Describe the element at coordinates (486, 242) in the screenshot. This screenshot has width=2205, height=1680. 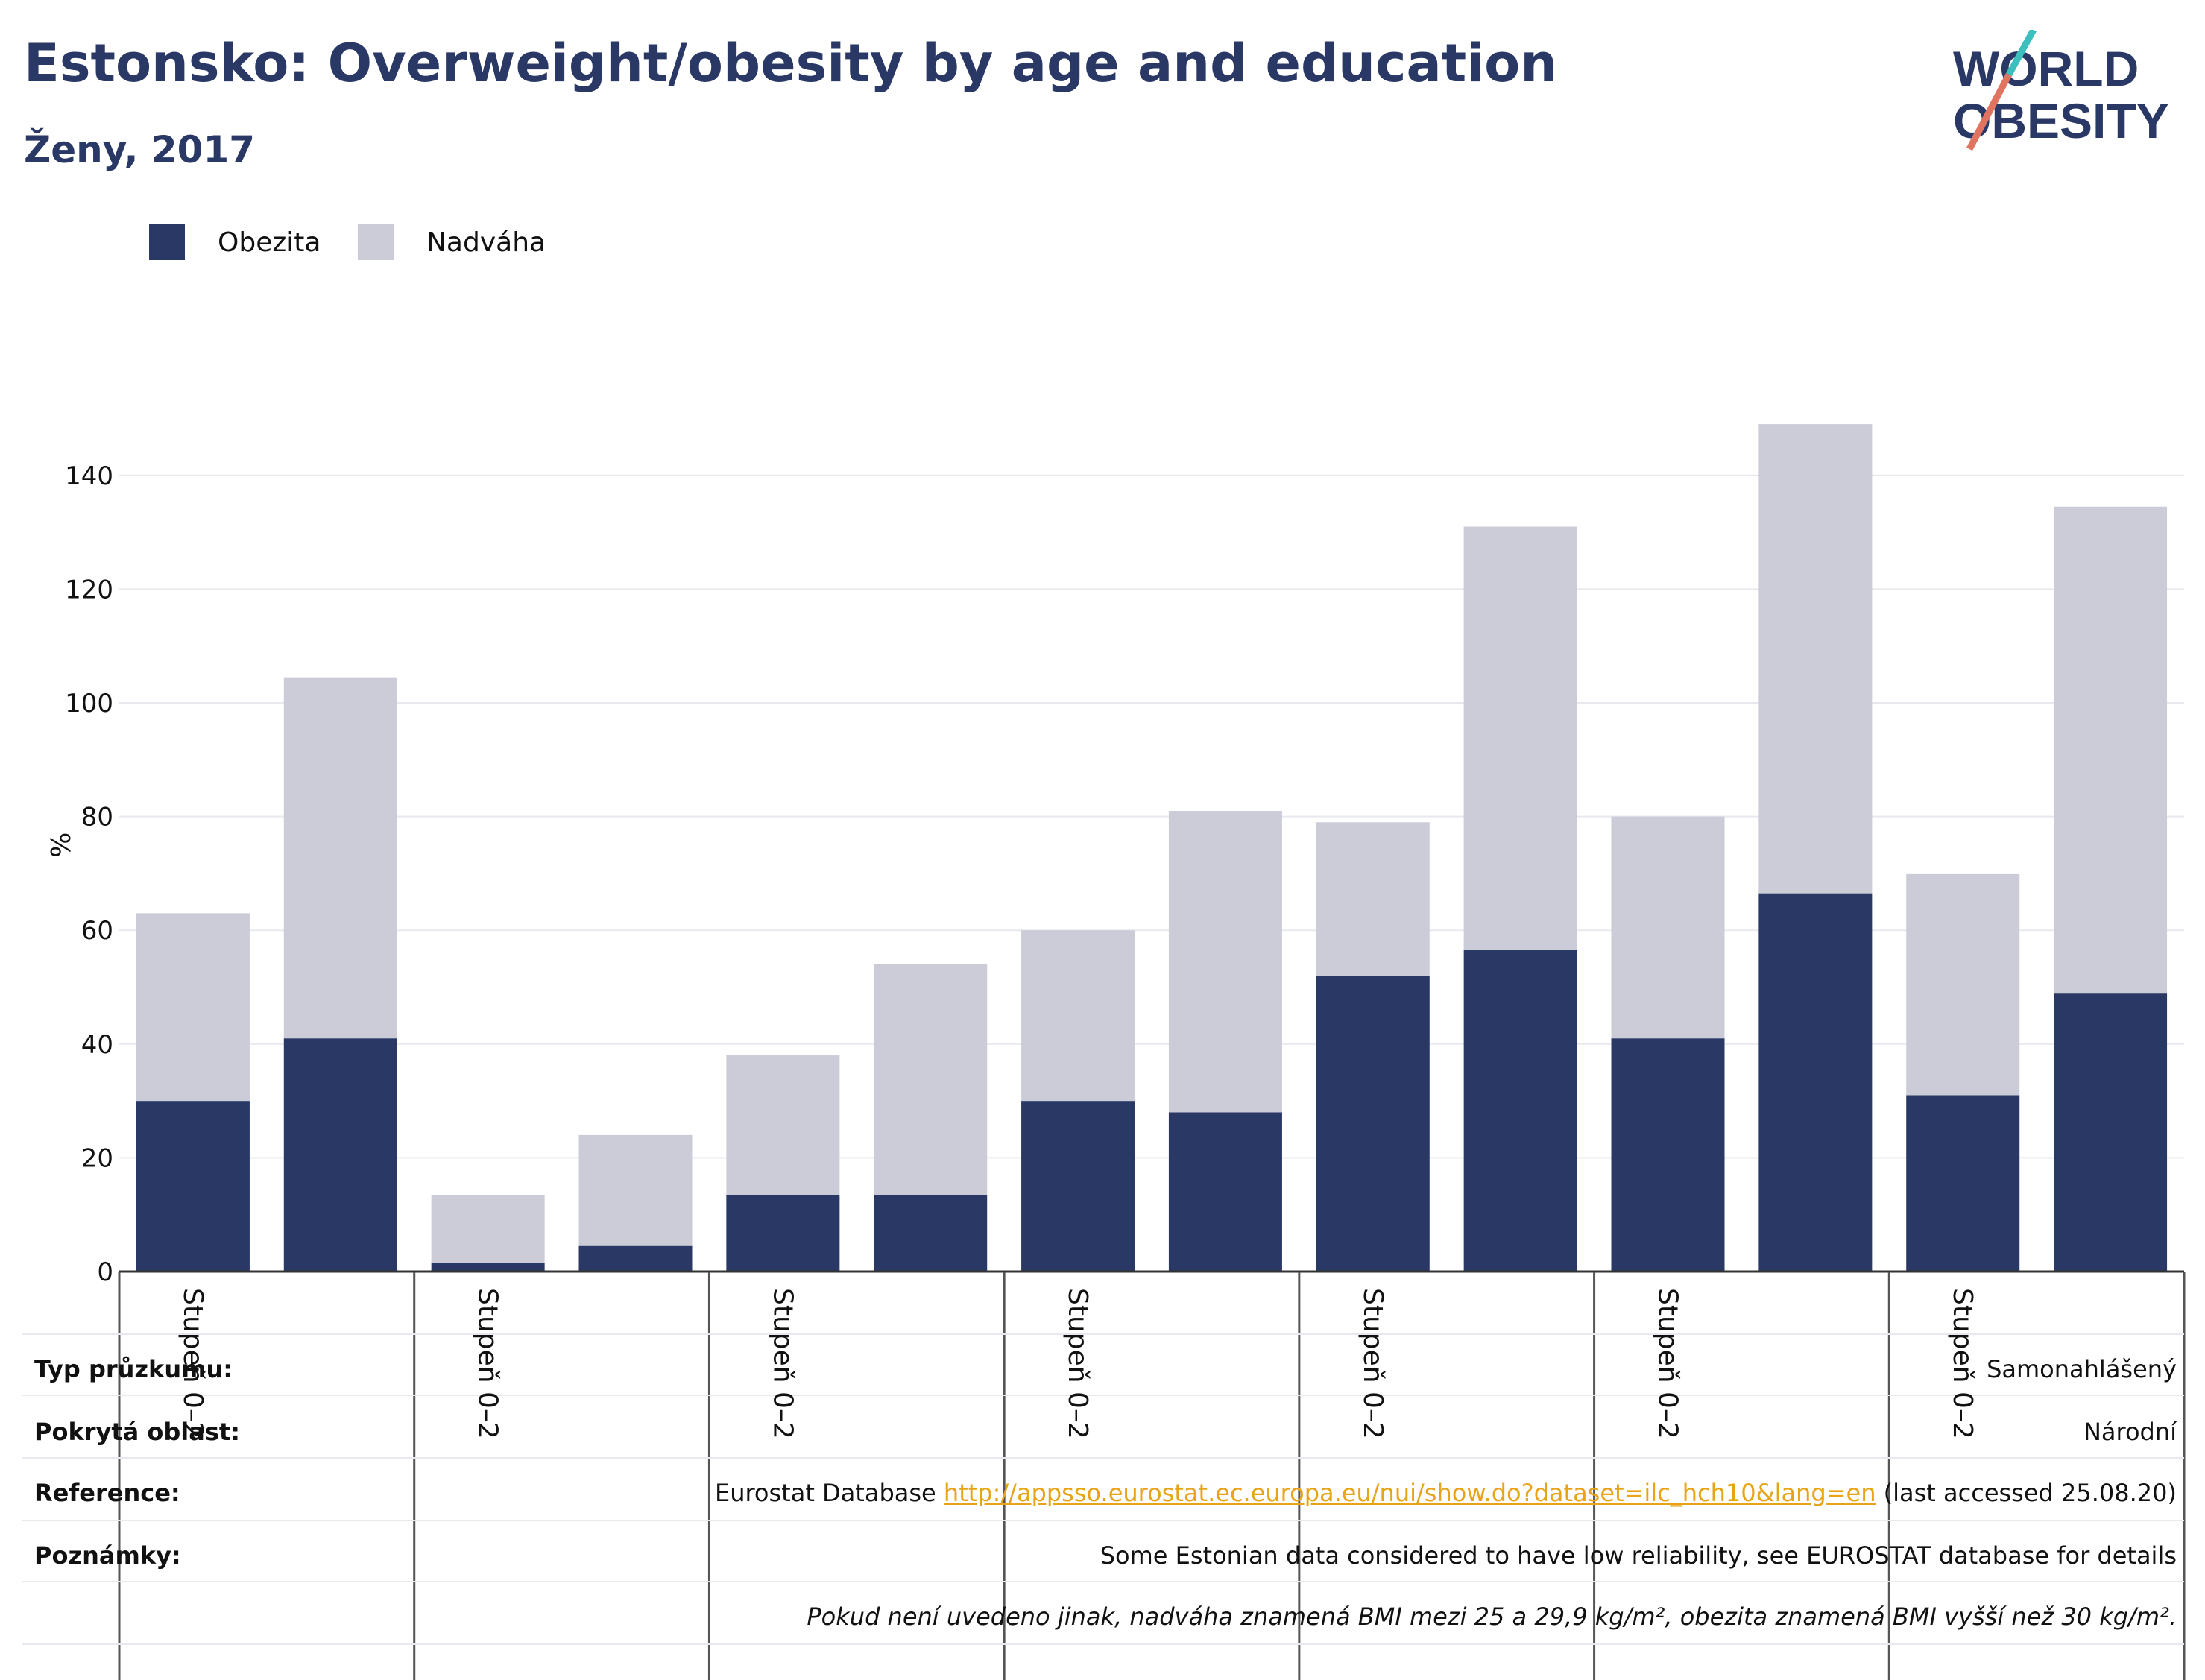
I see `legend-overweight-label: Nadváha` at that location.